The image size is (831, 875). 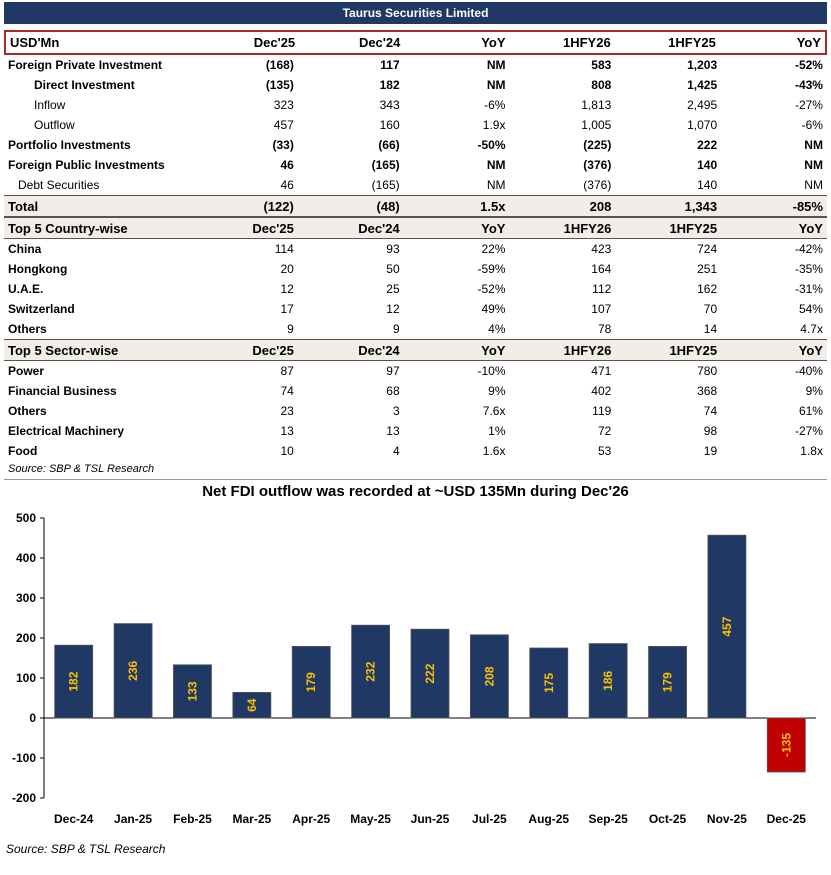 I want to click on x-tick-label: Nov-25, so click(x=727, y=819).